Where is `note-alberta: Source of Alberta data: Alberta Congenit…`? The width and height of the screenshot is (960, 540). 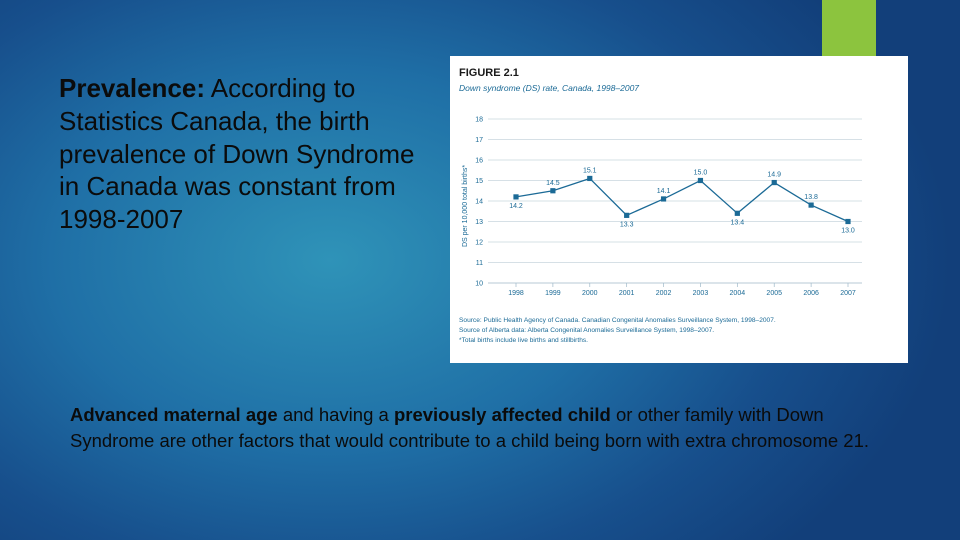 note-alberta: Source of Alberta data: Alberta Congenit… is located at coordinates (586, 330).